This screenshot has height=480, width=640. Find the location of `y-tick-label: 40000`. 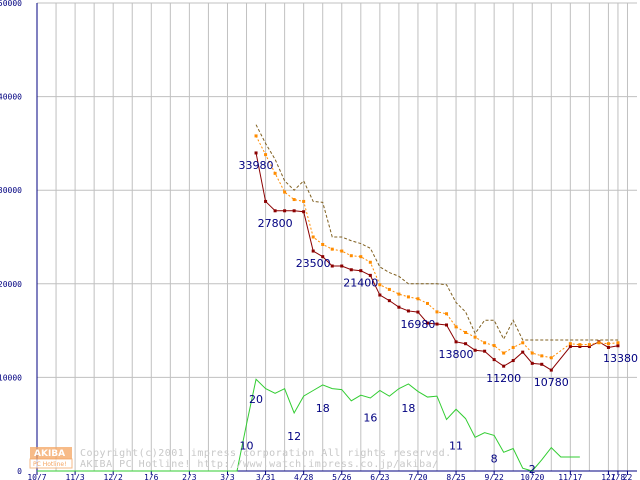

y-tick-label: 40000 is located at coordinates (11, 97).